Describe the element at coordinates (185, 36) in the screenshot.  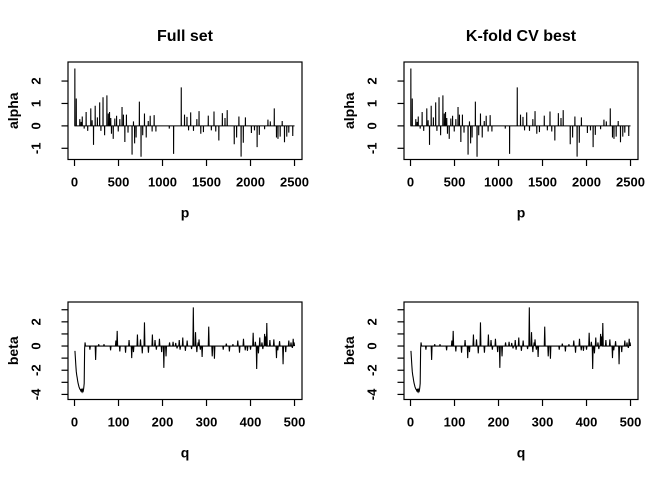
I see `panel-title: Full set` at that location.